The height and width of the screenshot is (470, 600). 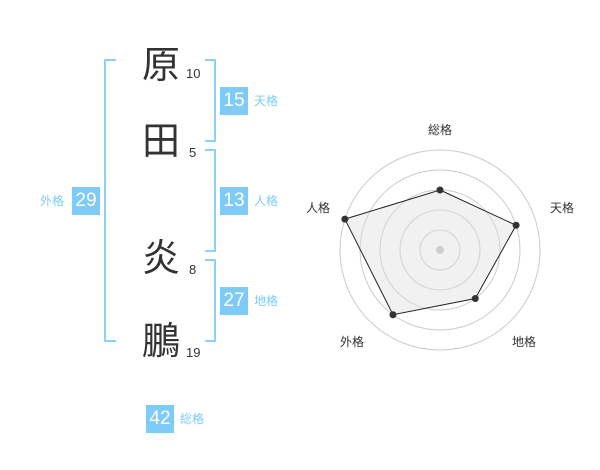 I want to click on radar-label: 天格, so click(x=562, y=207).